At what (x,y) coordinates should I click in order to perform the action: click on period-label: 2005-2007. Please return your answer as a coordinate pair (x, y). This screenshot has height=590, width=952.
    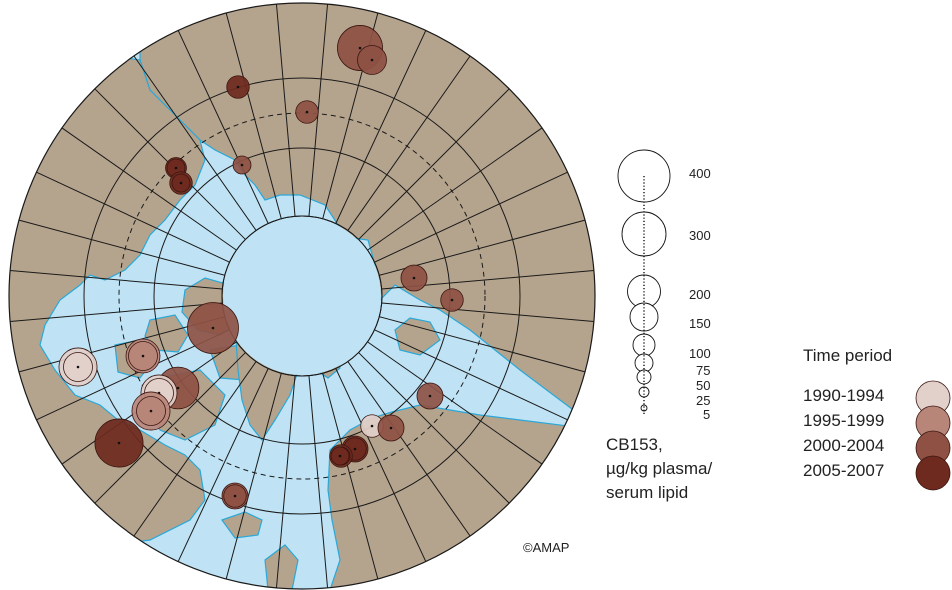
    Looking at the image, I should click on (843, 470).